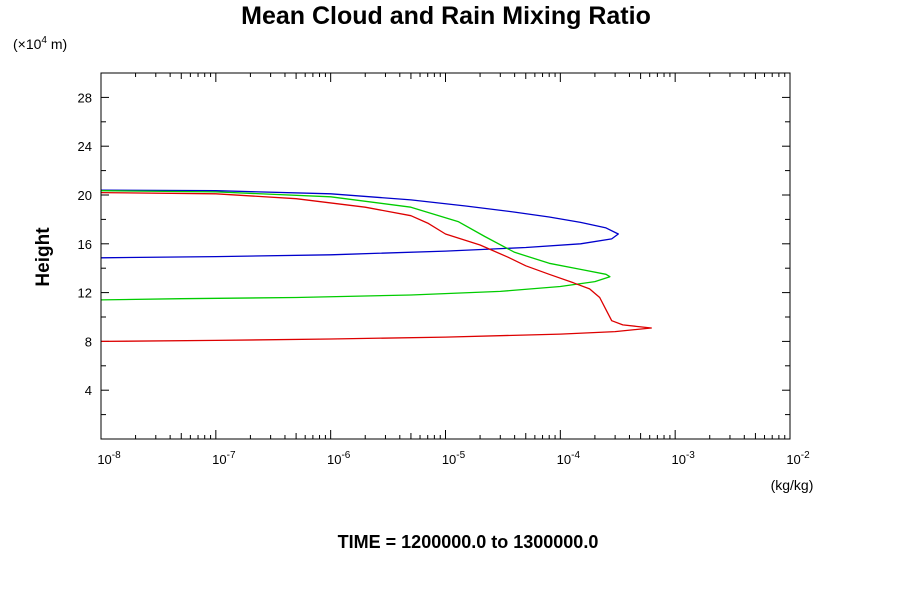  What do you see at coordinates (569, 458) in the screenshot?
I see `x-tick-label: 10⁻⁴` at bounding box center [569, 458].